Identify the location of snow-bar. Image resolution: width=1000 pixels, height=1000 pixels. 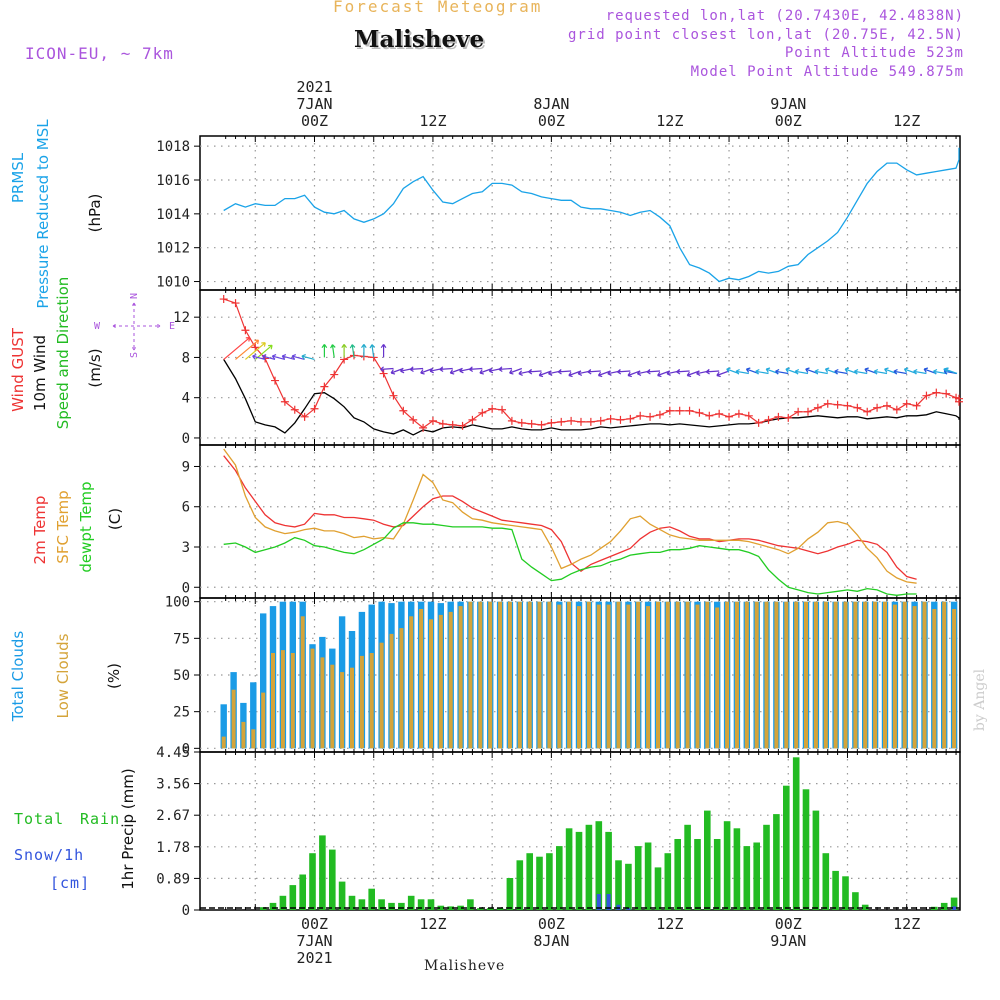
(608, 902).